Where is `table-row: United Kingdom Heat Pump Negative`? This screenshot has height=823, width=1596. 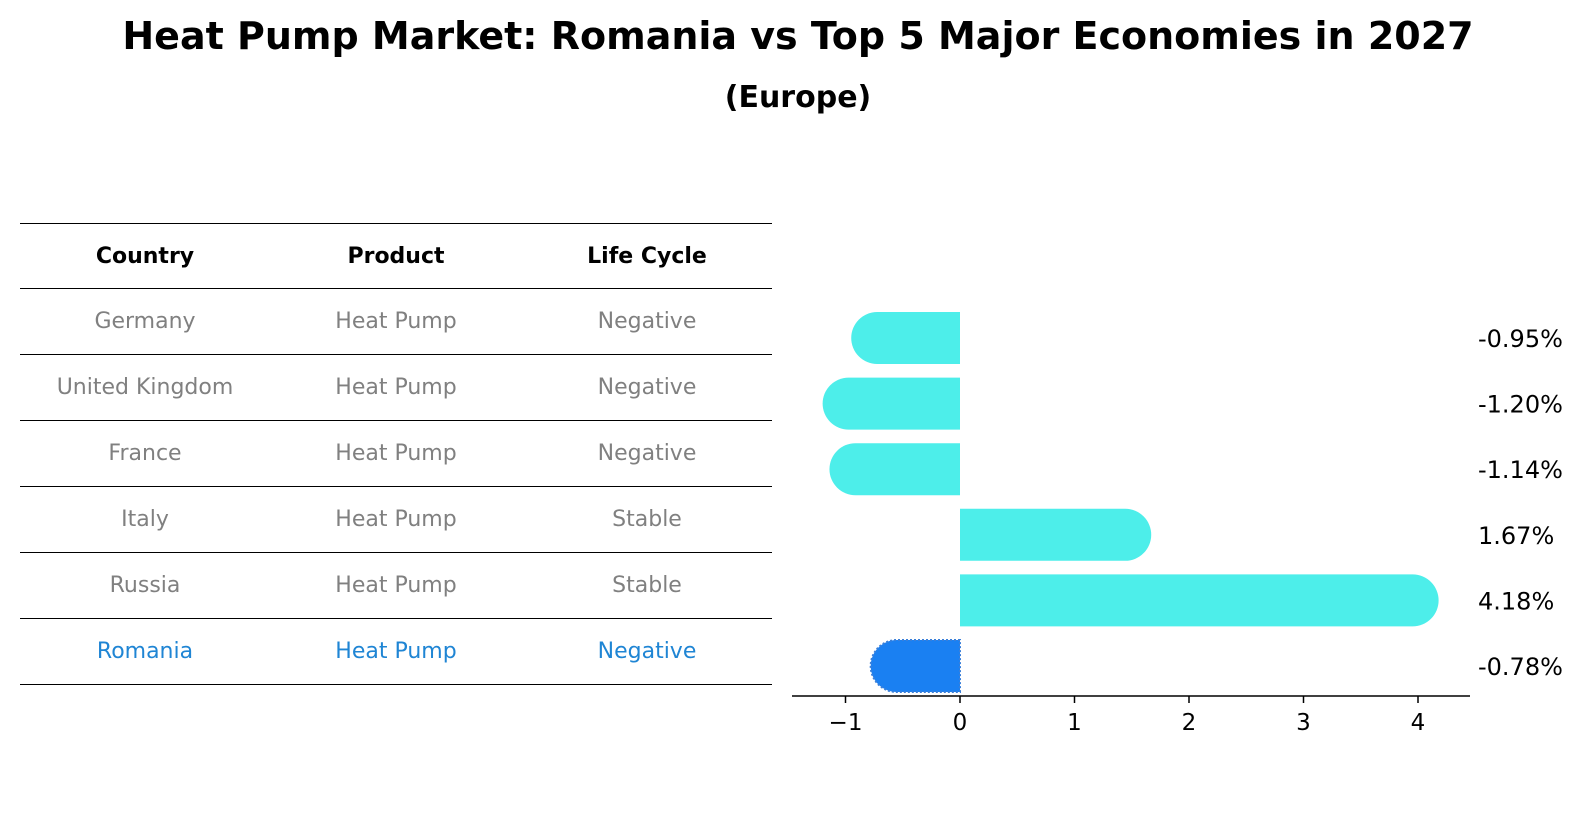 table-row: United Kingdom Heat Pump Negative is located at coordinates (396, 388).